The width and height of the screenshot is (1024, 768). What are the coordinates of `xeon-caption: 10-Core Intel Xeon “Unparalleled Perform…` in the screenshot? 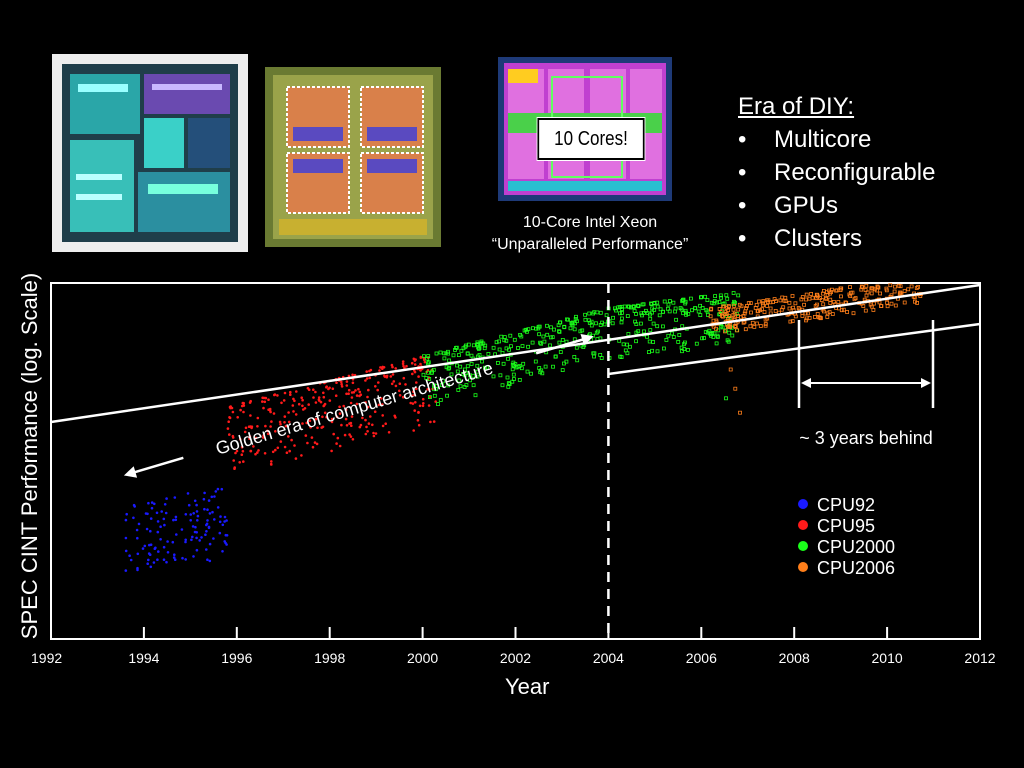 It's located at (590, 234).